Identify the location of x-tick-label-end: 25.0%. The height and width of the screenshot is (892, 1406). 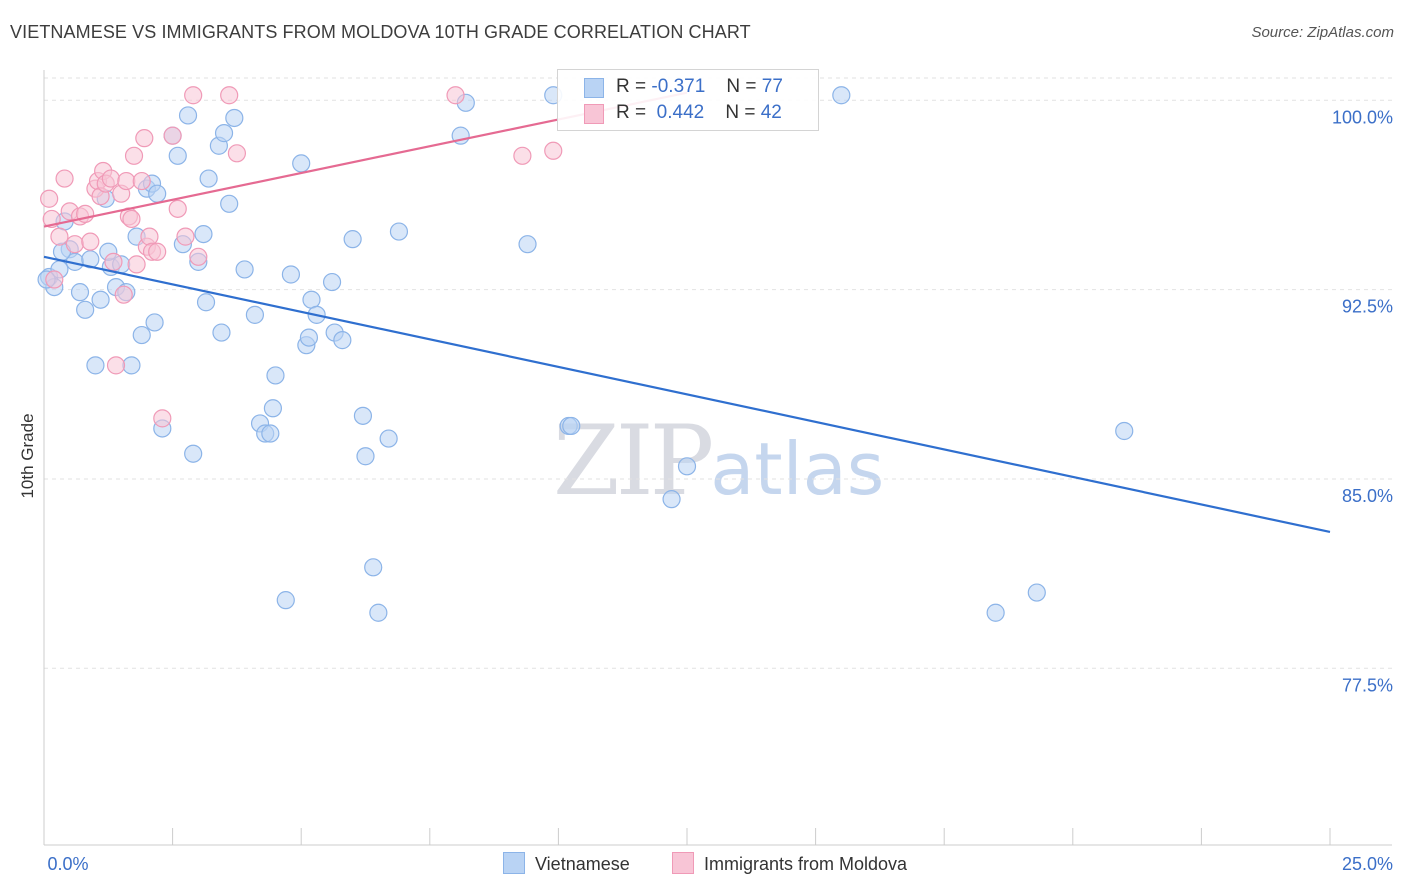
(1367, 864).